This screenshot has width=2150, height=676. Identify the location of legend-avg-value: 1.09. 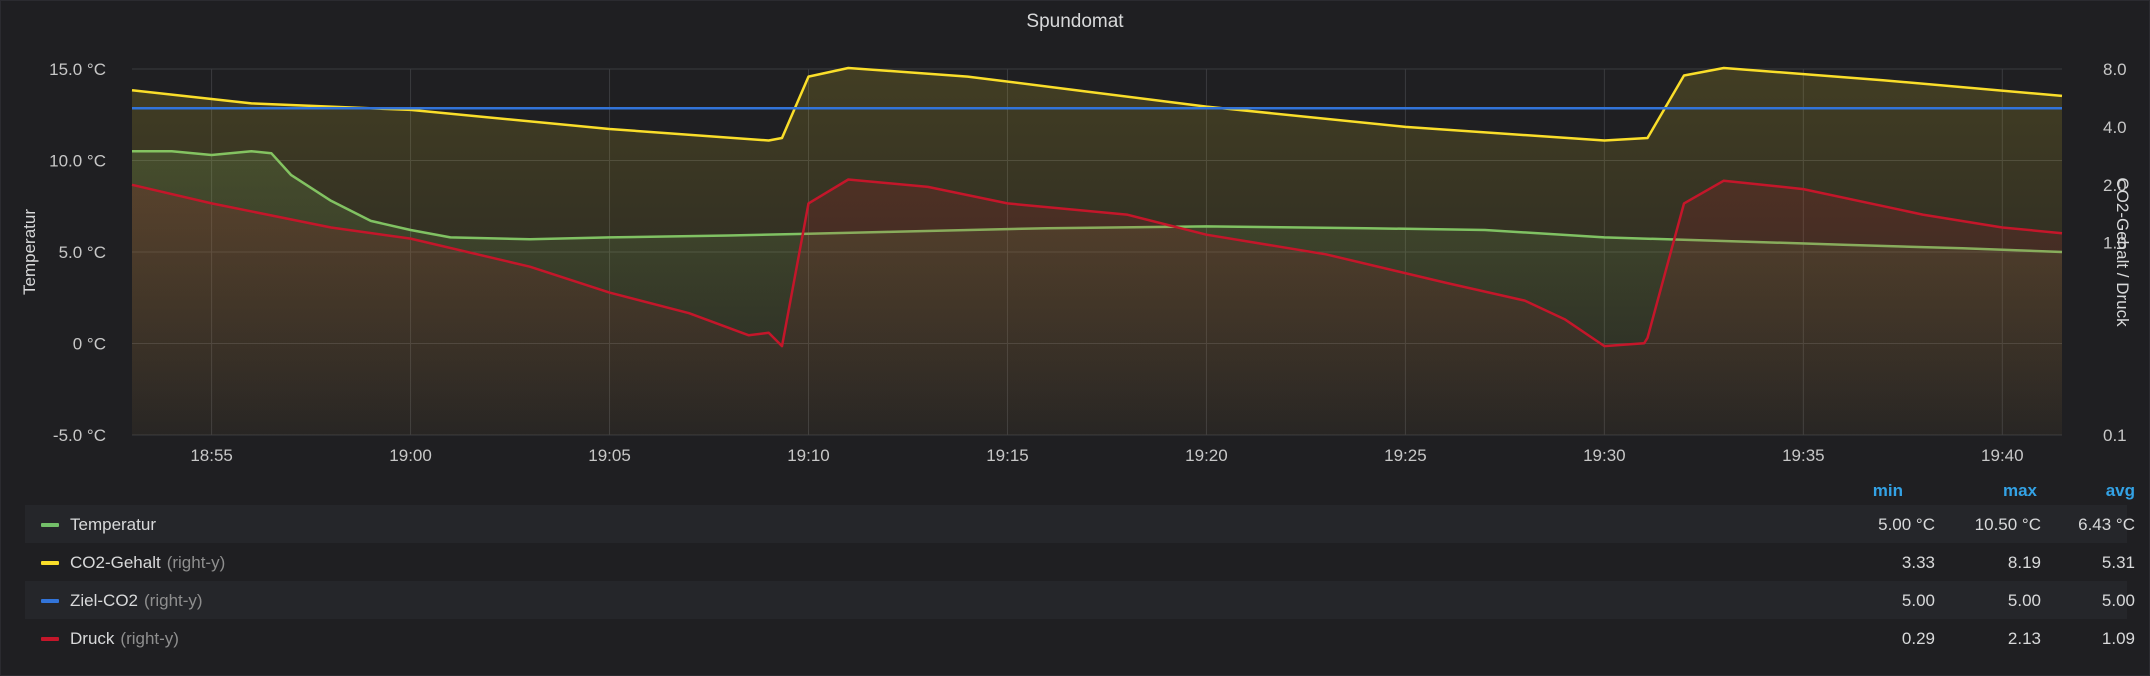
(2118, 638).